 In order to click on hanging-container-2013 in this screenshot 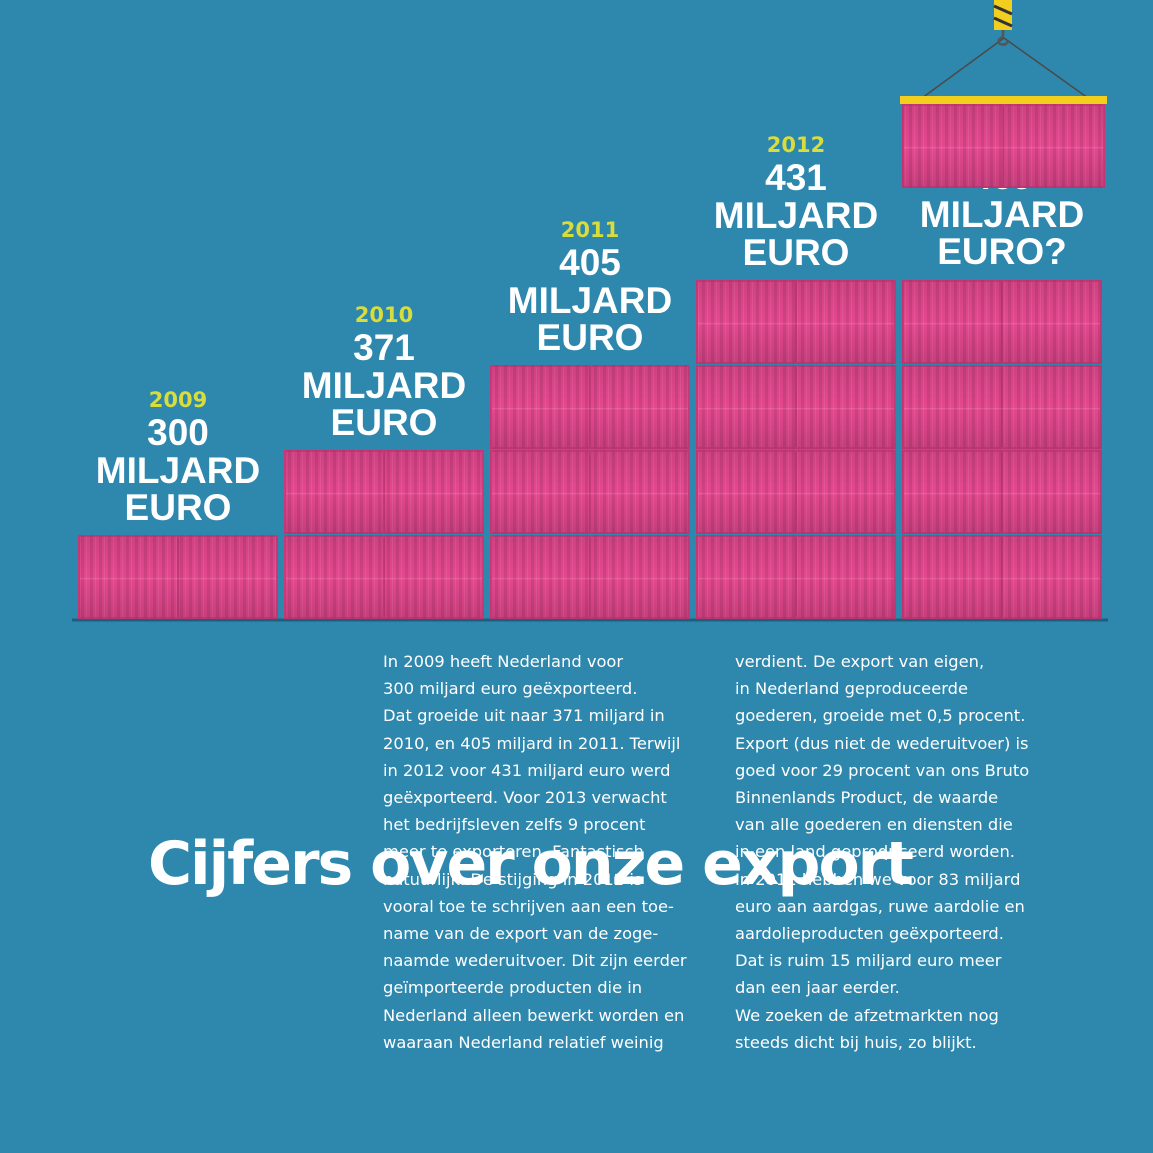, I will do `click(1003, 146)`.